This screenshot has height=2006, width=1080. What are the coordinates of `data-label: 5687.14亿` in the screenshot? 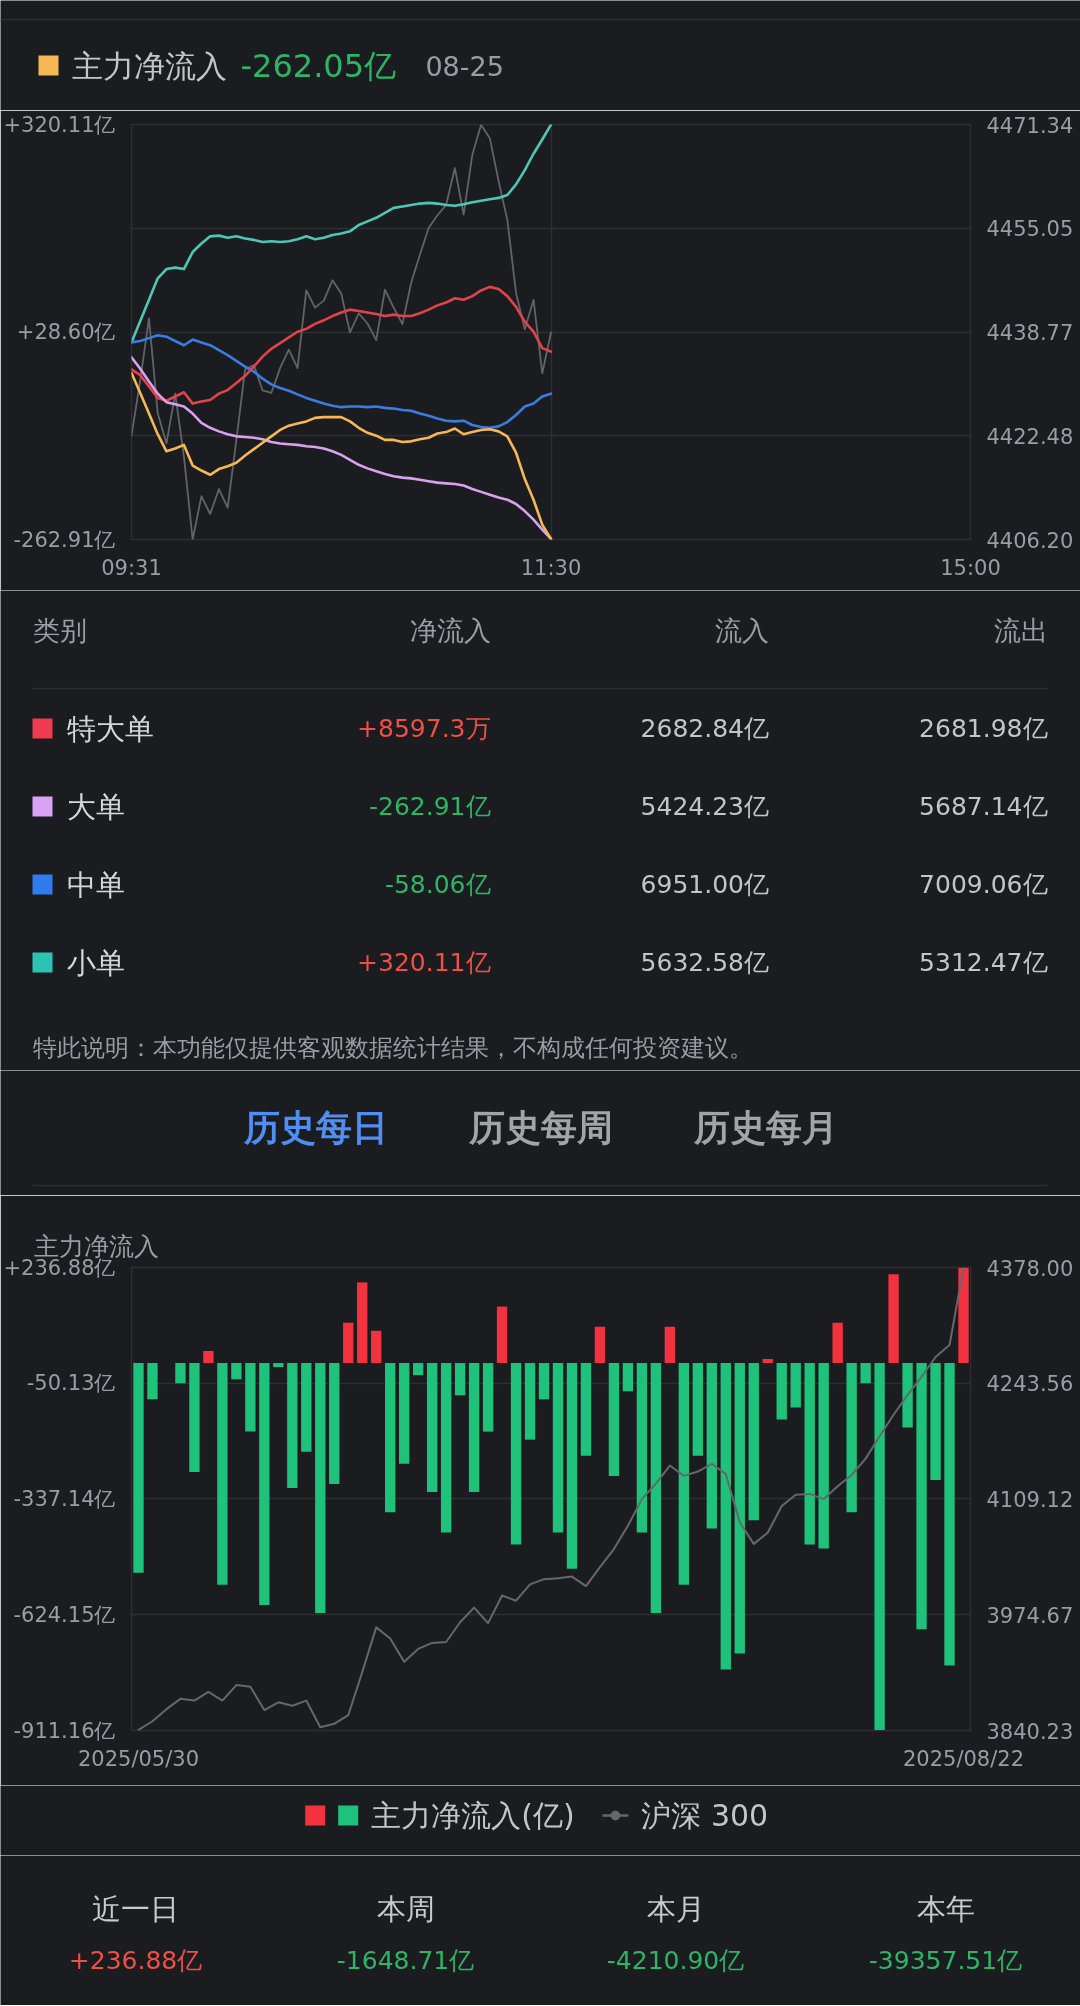 It's located at (983, 806).